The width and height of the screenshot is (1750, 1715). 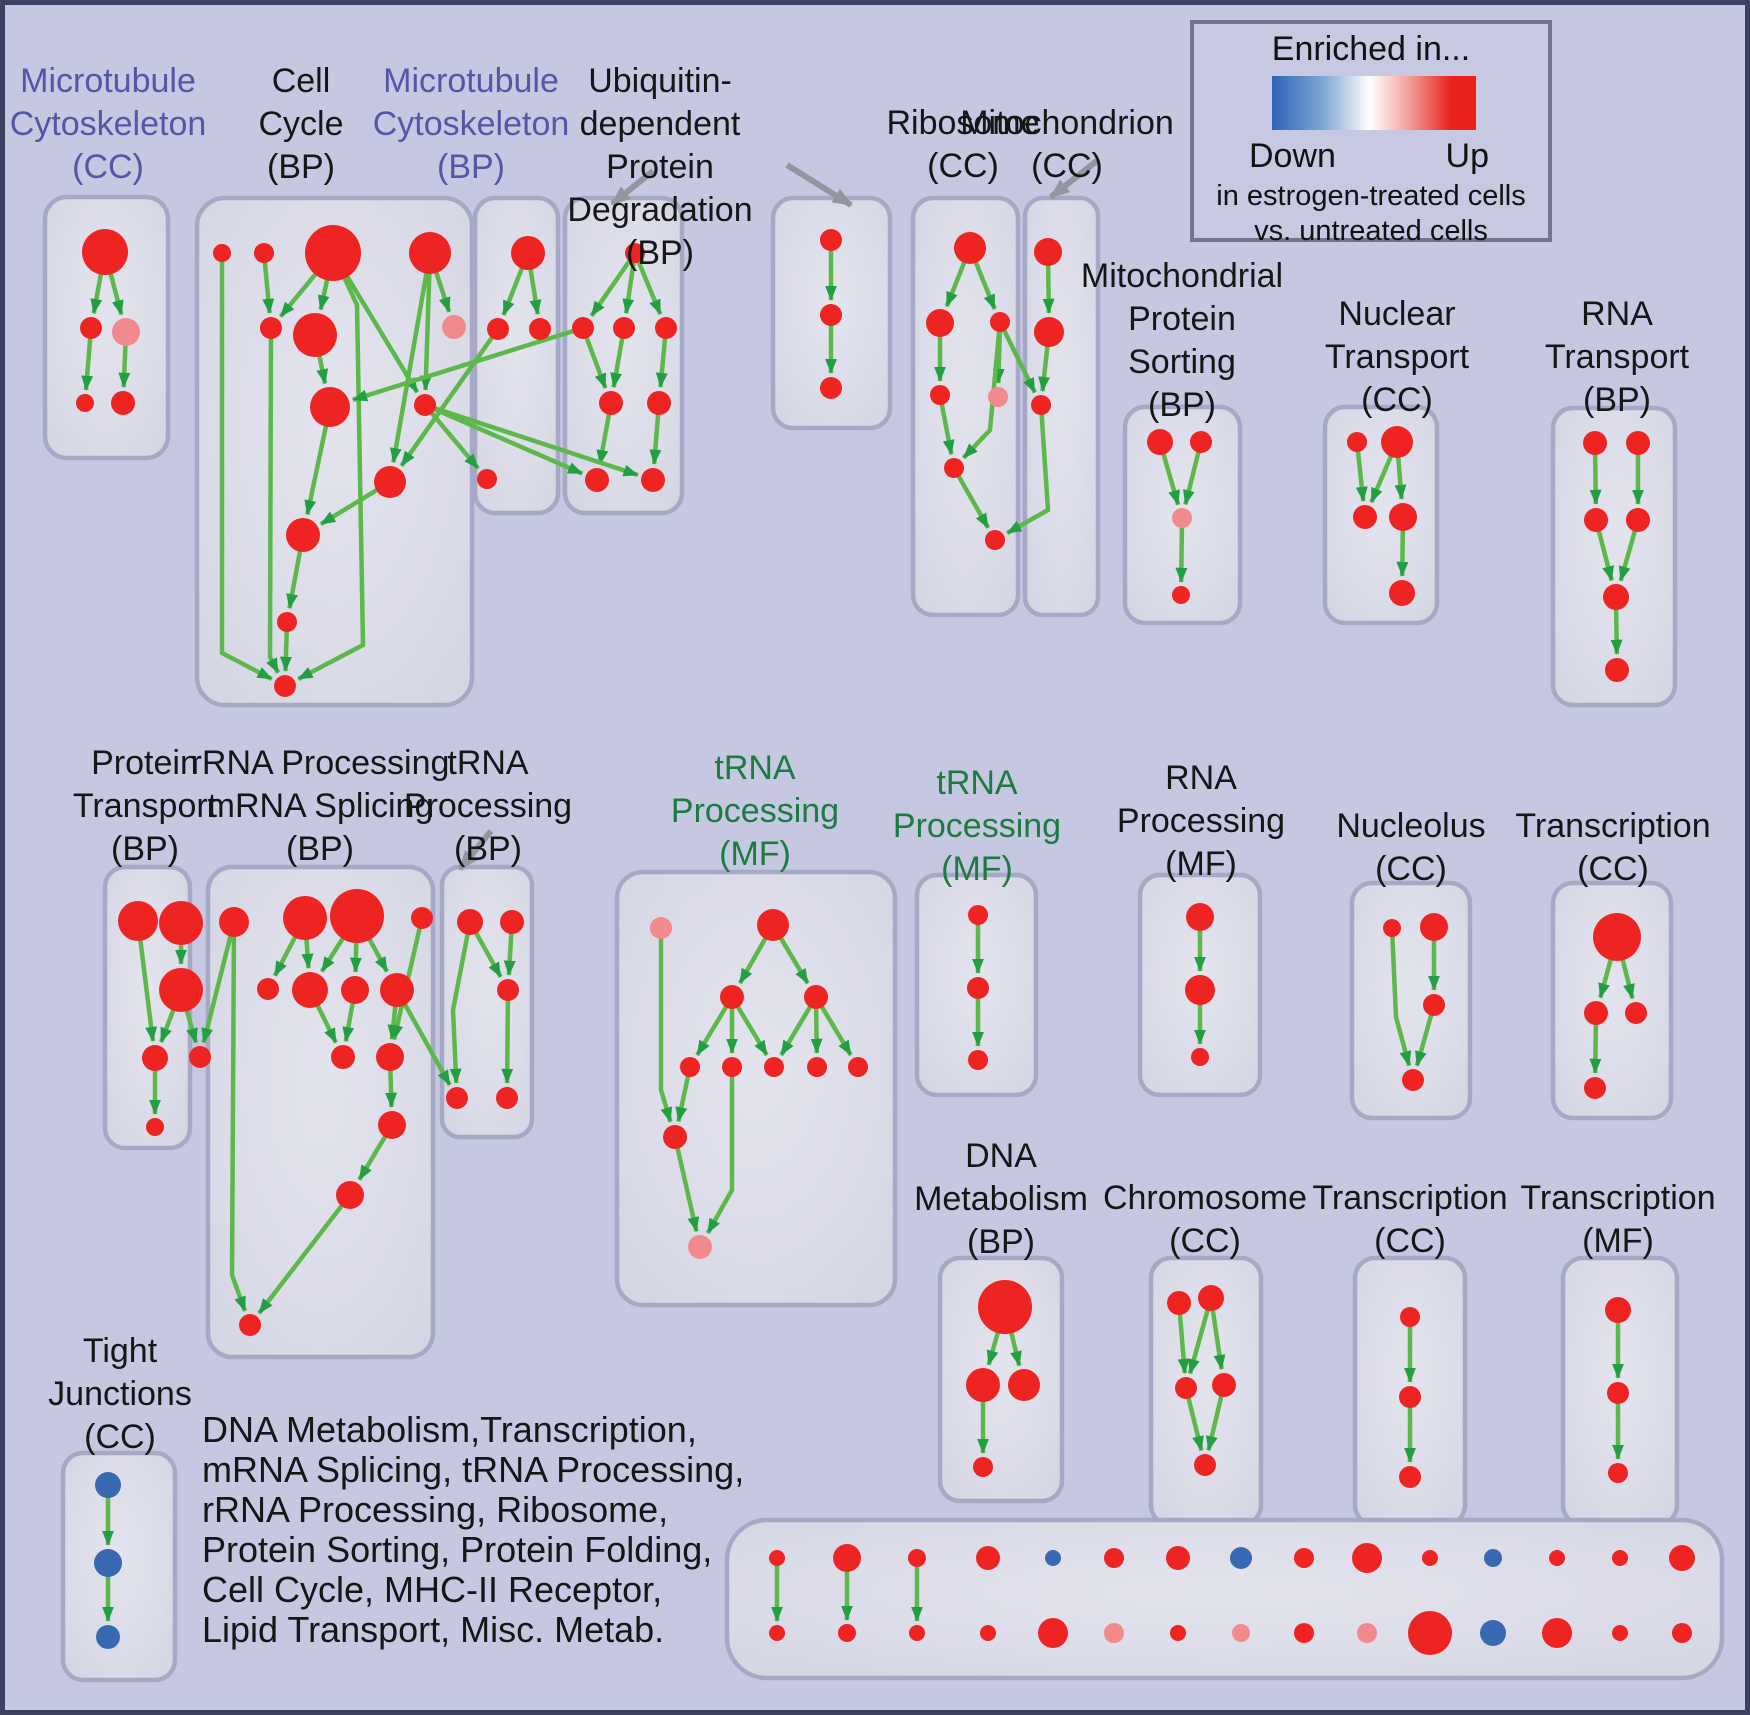 I want to click on edge-trna-bp, so click(x=461, y=1002).